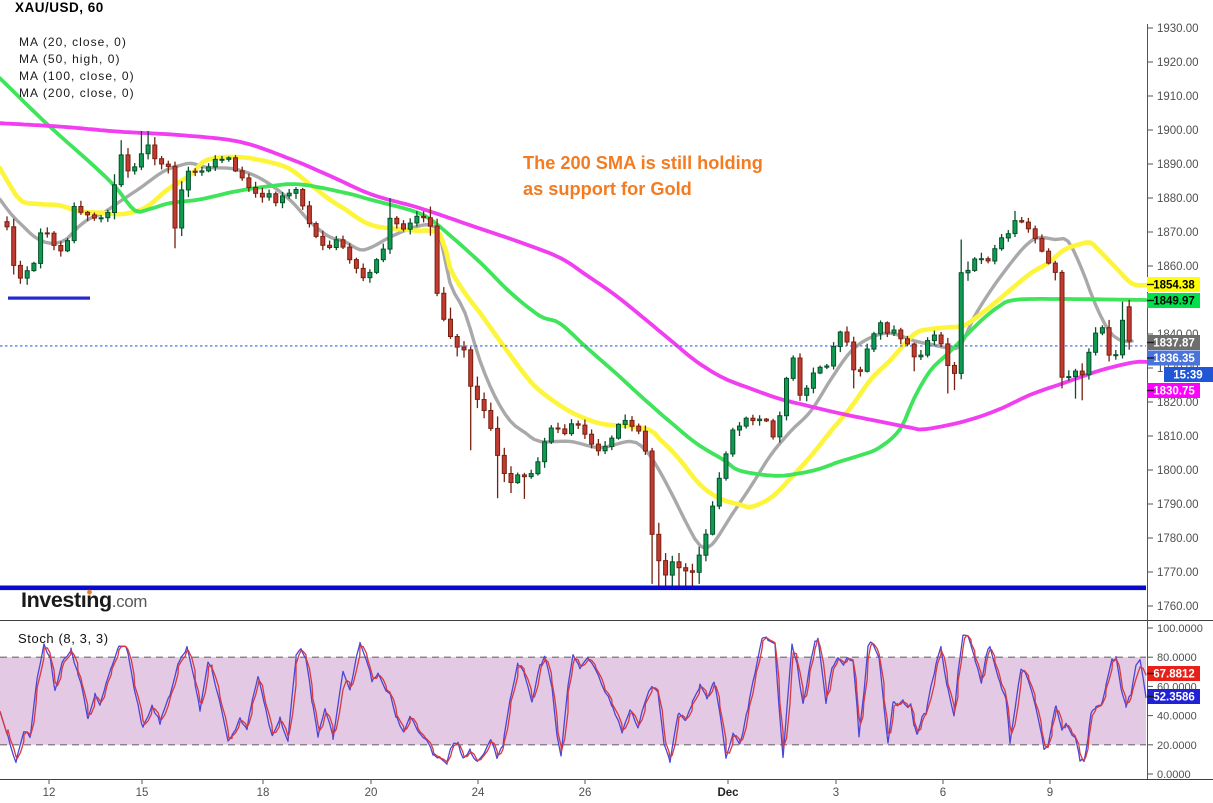  I want to click on svg-text: Investıng.com, so click(84, 600).